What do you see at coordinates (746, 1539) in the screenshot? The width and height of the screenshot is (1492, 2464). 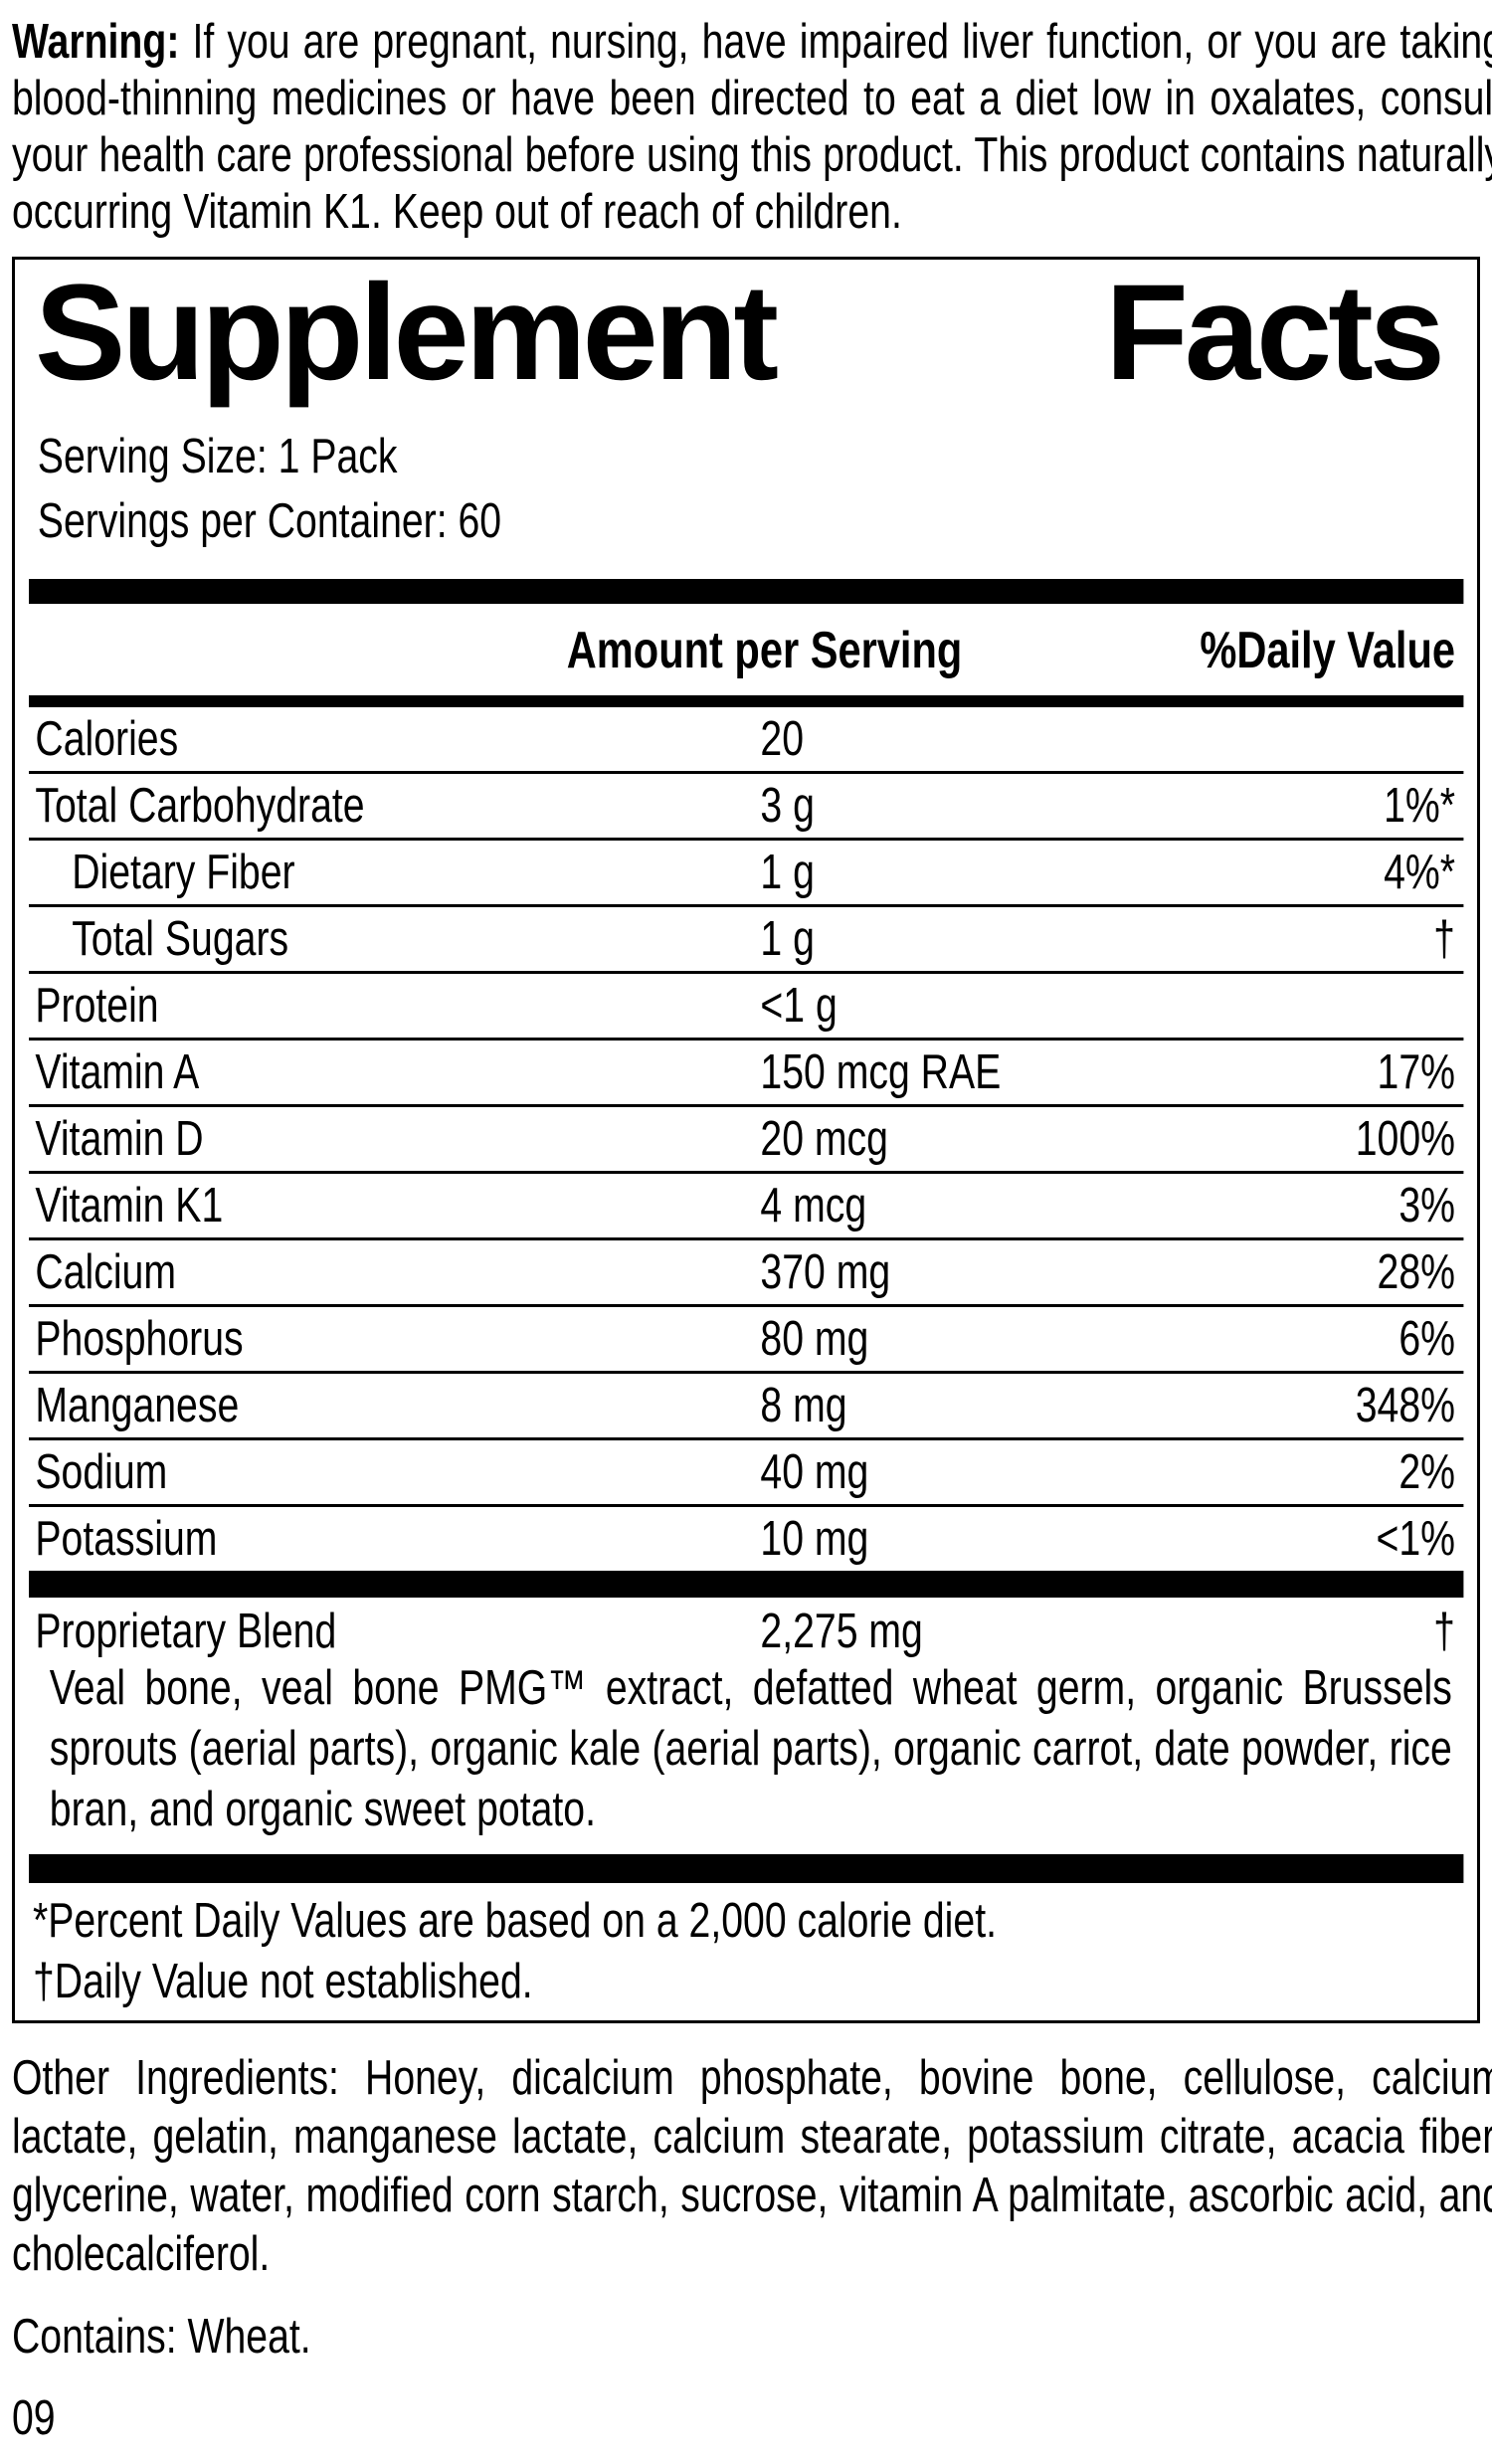 I see `table-row: Potassium 10 mg <1%` at bounding box center [746, 1539].